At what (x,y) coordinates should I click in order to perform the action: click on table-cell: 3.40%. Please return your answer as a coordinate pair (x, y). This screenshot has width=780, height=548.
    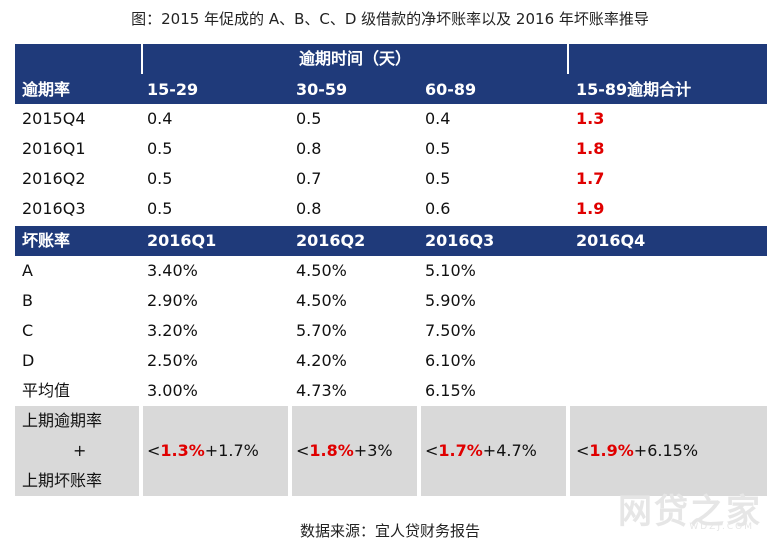
    Looking at the image, I should click on (172, 270).